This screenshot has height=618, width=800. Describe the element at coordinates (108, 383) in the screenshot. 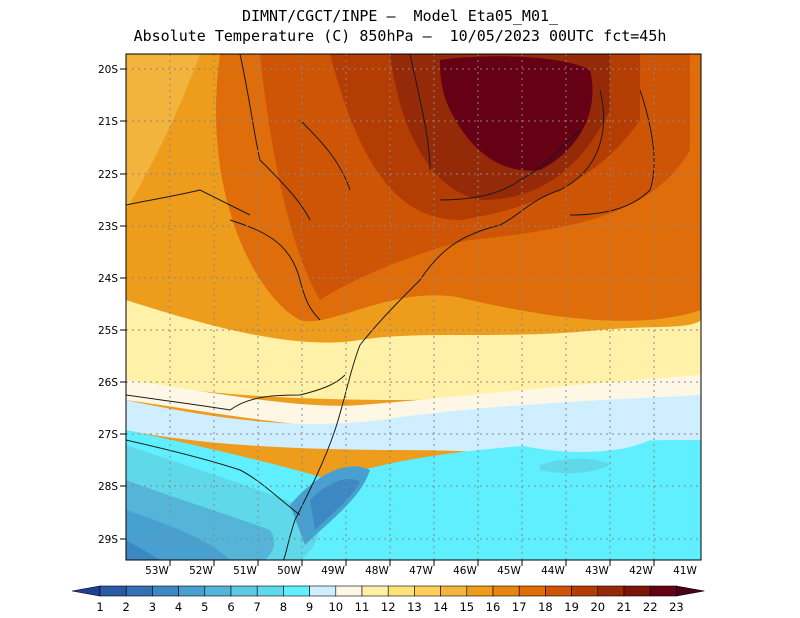

I see `lat-label: 26S` at that location.